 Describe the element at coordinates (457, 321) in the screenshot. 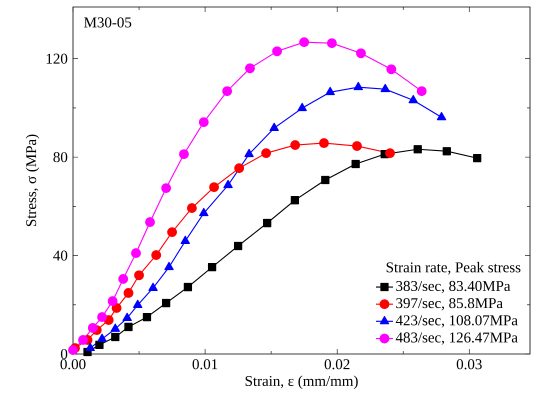

I see `legend-label: 423/sec, 108.07MPa` at that location.